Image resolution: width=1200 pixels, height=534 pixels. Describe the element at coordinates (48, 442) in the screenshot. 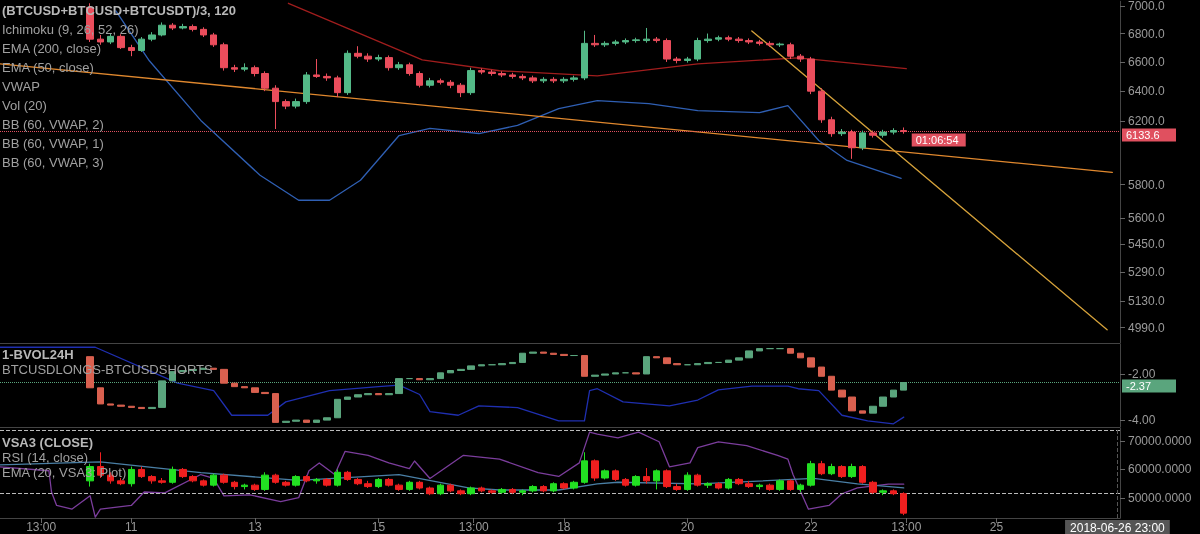

I see `text: VSA3 (CLOSE)` at that location.